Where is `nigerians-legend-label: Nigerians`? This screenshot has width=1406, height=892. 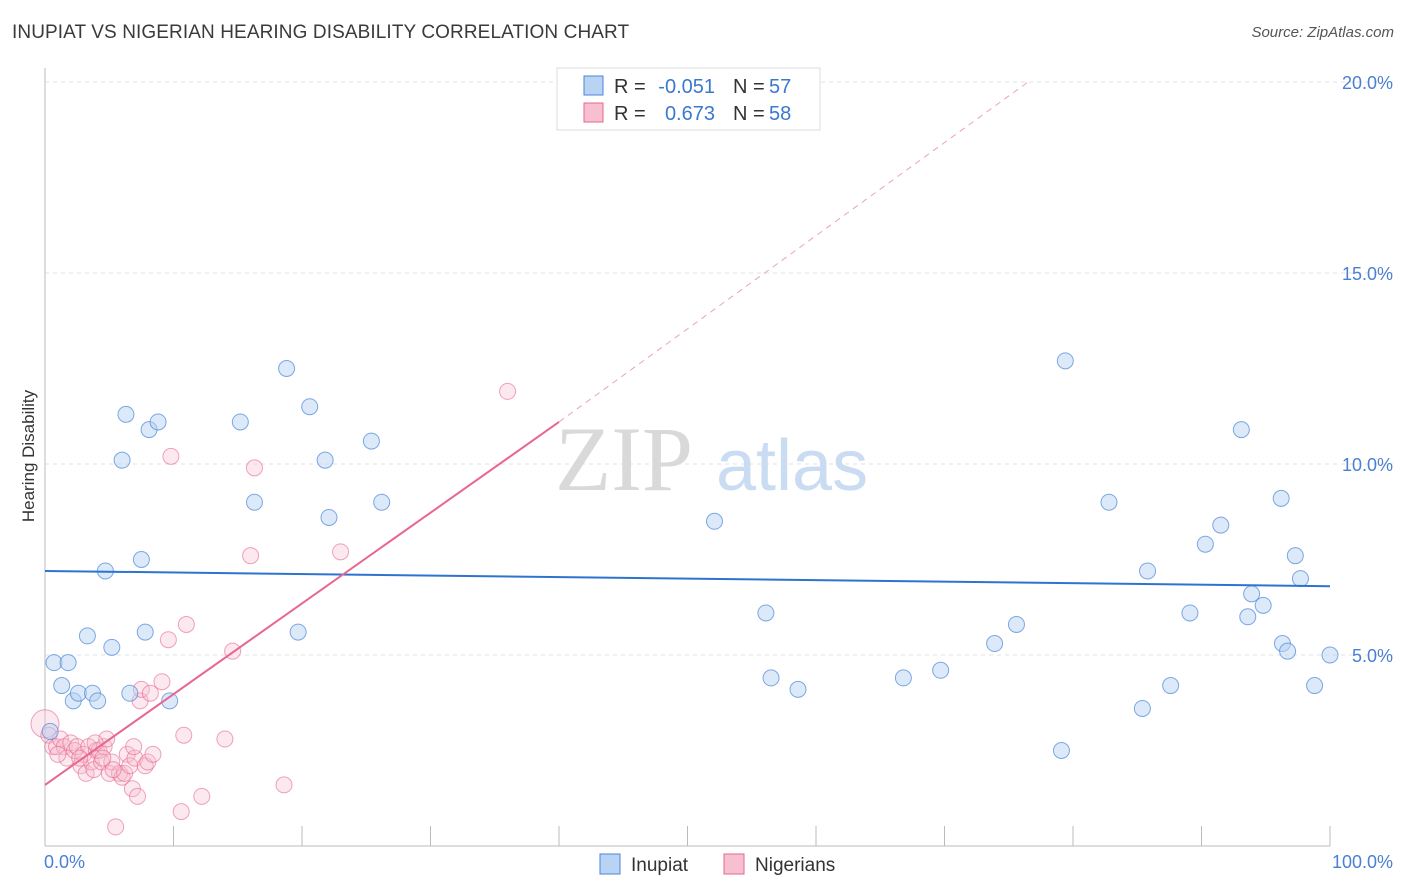
nigerians-legend-label: Nigerians is located at coordinates (795, 865).